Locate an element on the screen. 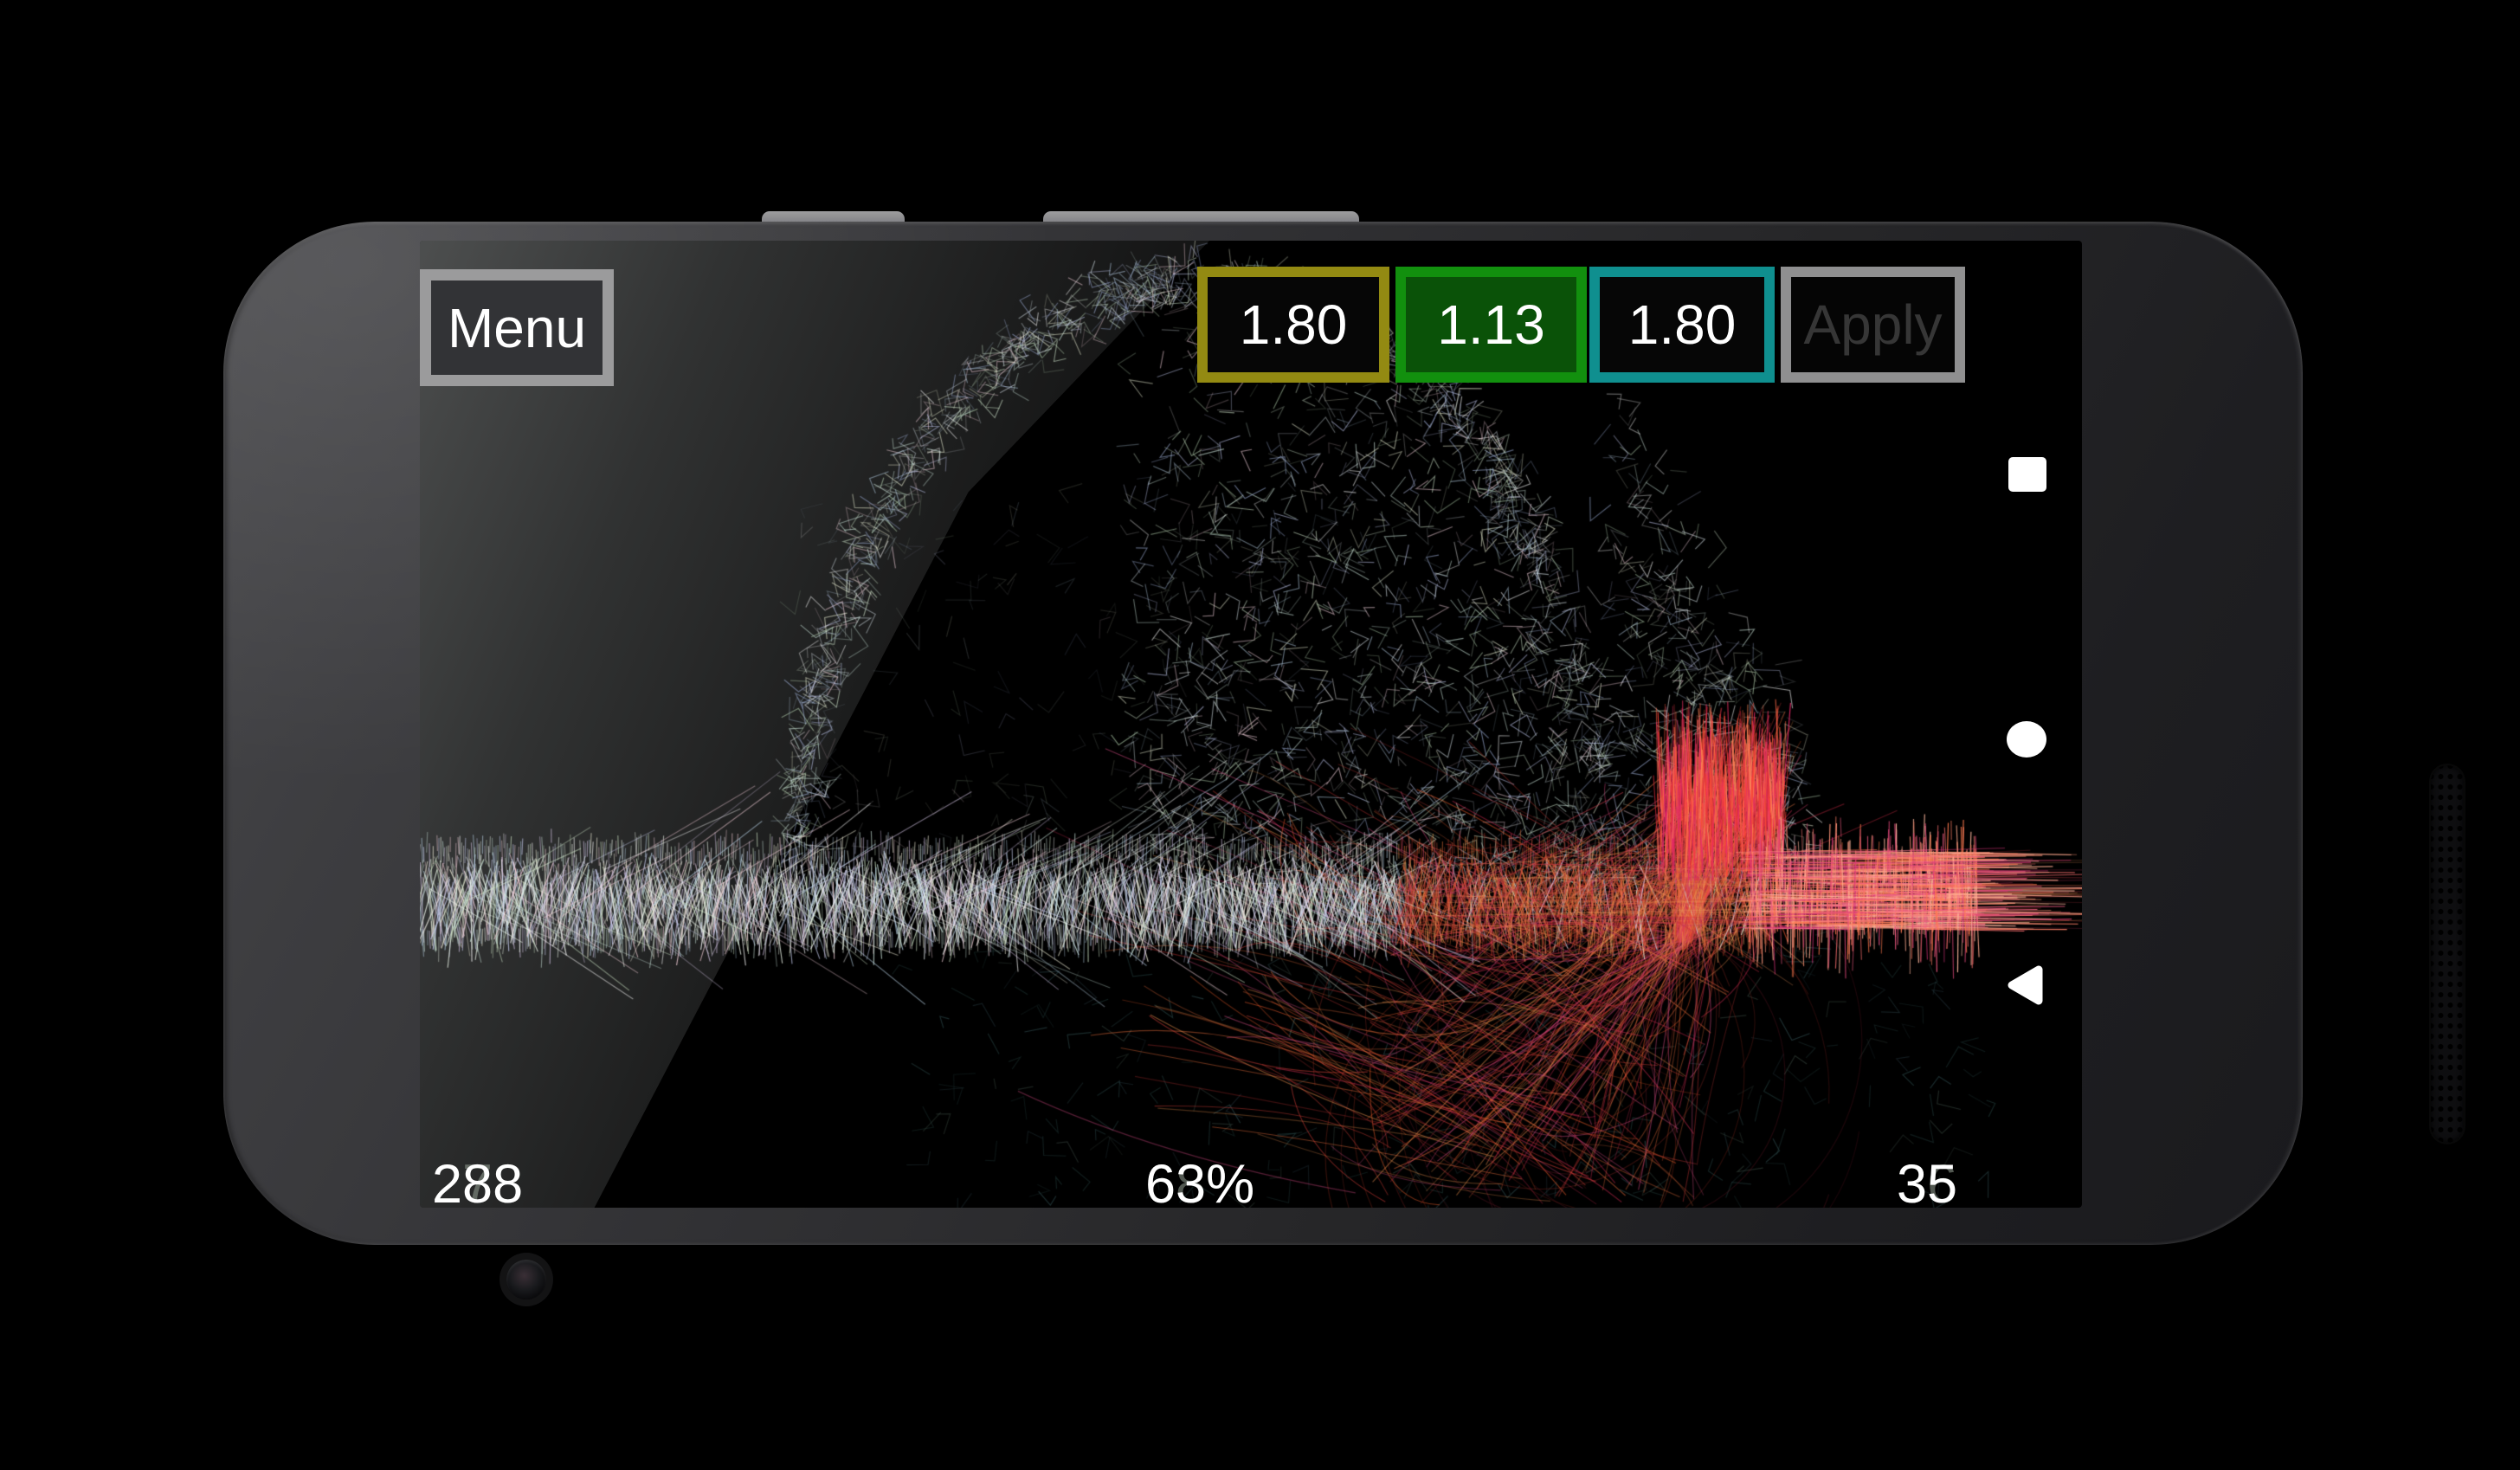 This screenshot has height=1470, width=2520. recents-square-icon is located at coordinates (2027, 475).